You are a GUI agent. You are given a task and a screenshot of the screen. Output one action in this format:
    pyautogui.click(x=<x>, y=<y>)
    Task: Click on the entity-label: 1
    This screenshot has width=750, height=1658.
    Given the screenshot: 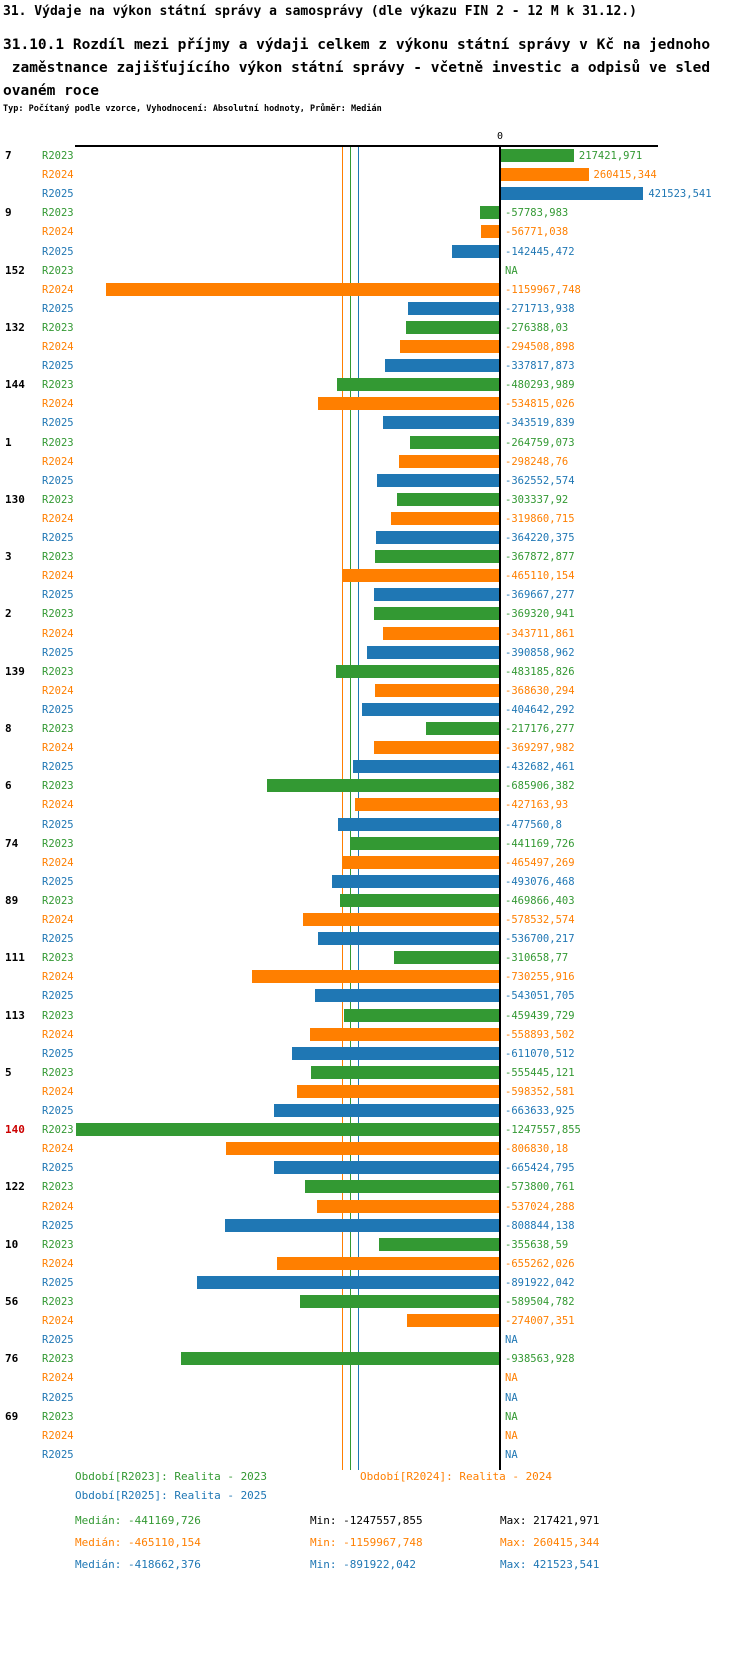 What is the action you would take?
    pyautogui.click(x=8, y=442)
    